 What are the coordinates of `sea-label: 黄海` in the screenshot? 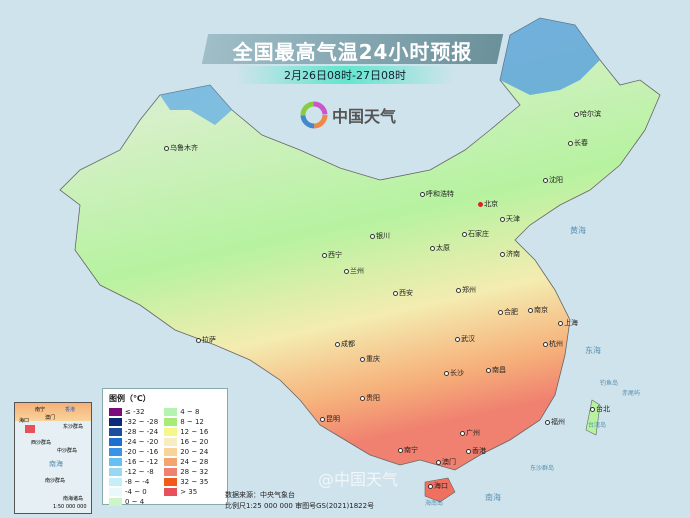 It's located at (578, 230).